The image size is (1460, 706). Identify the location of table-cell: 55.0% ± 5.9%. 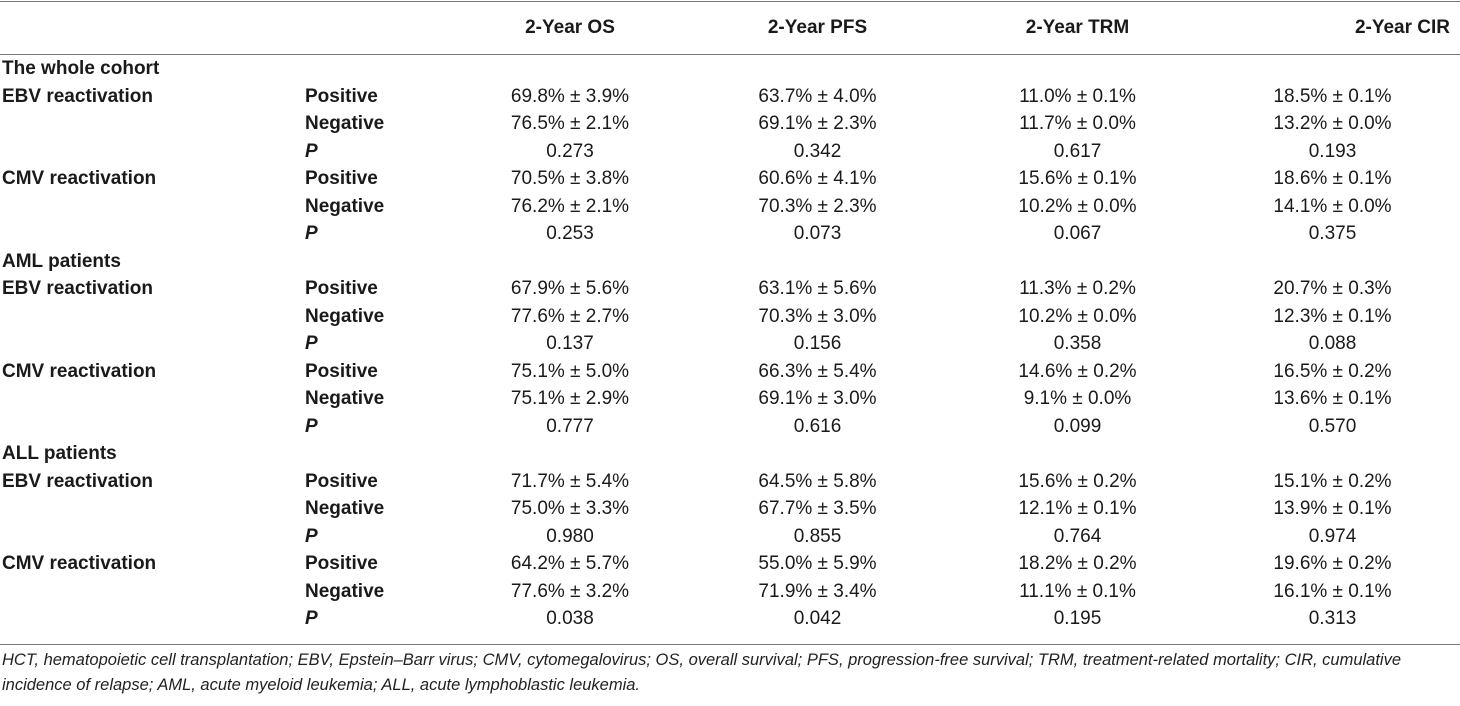
(817, 564).